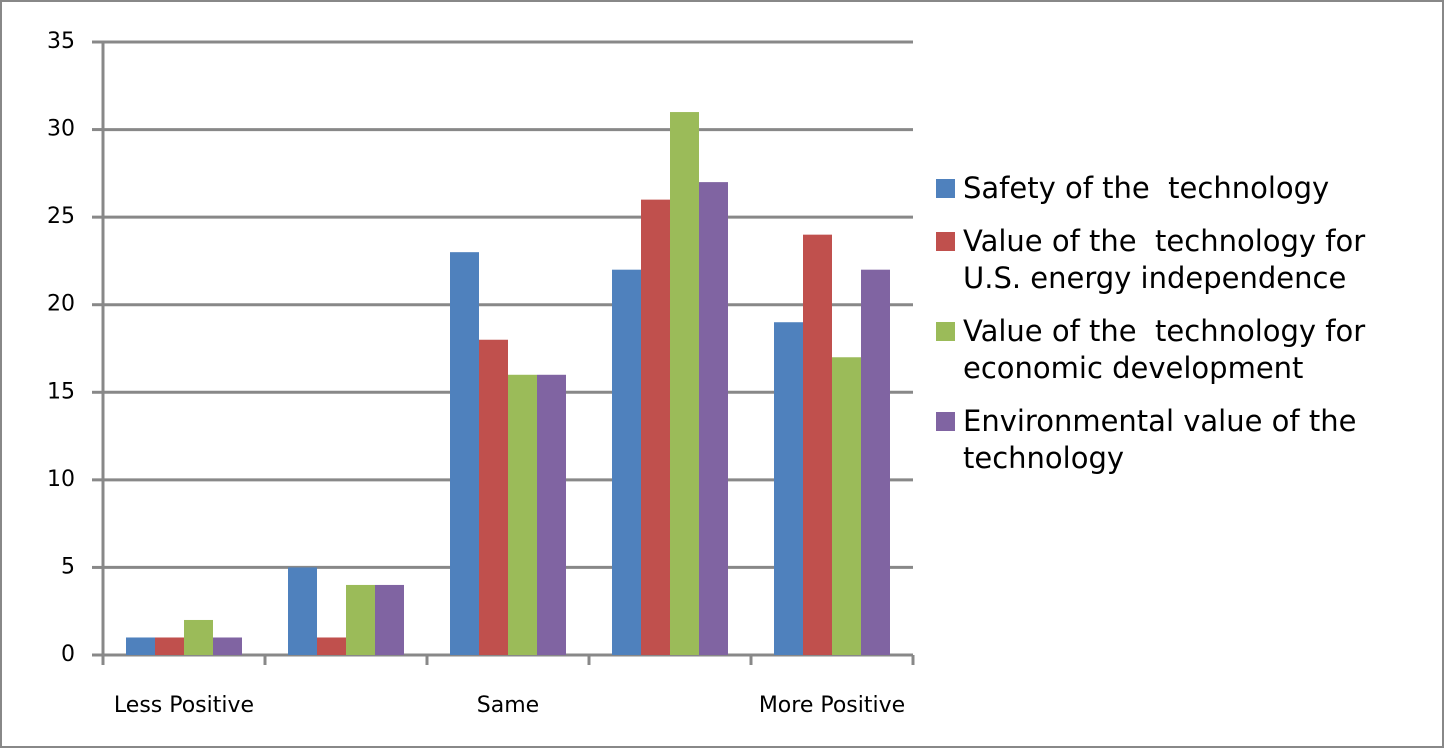 The height and width of the screenshot is (748, 1444). Describe the element at coordinates (61, 479) in the screenshot. I see `y-tick-label: 10` at that location.